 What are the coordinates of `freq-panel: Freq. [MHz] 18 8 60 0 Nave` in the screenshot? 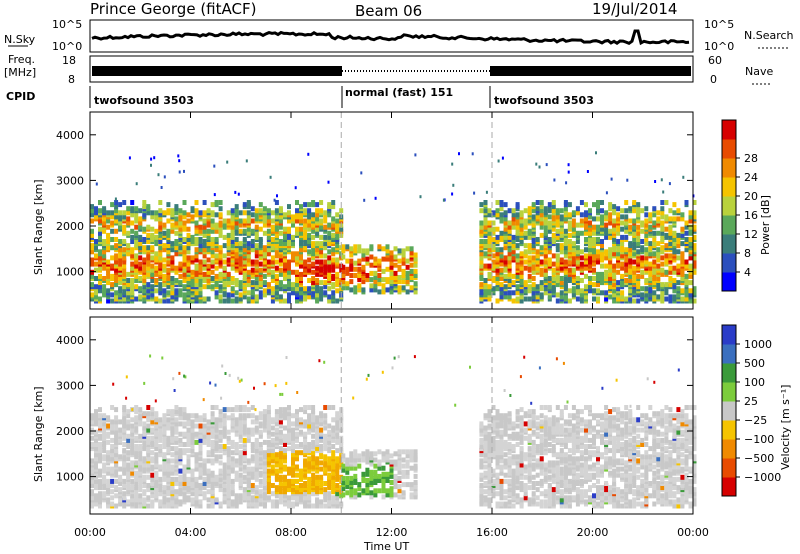 It's located at (388, 69).